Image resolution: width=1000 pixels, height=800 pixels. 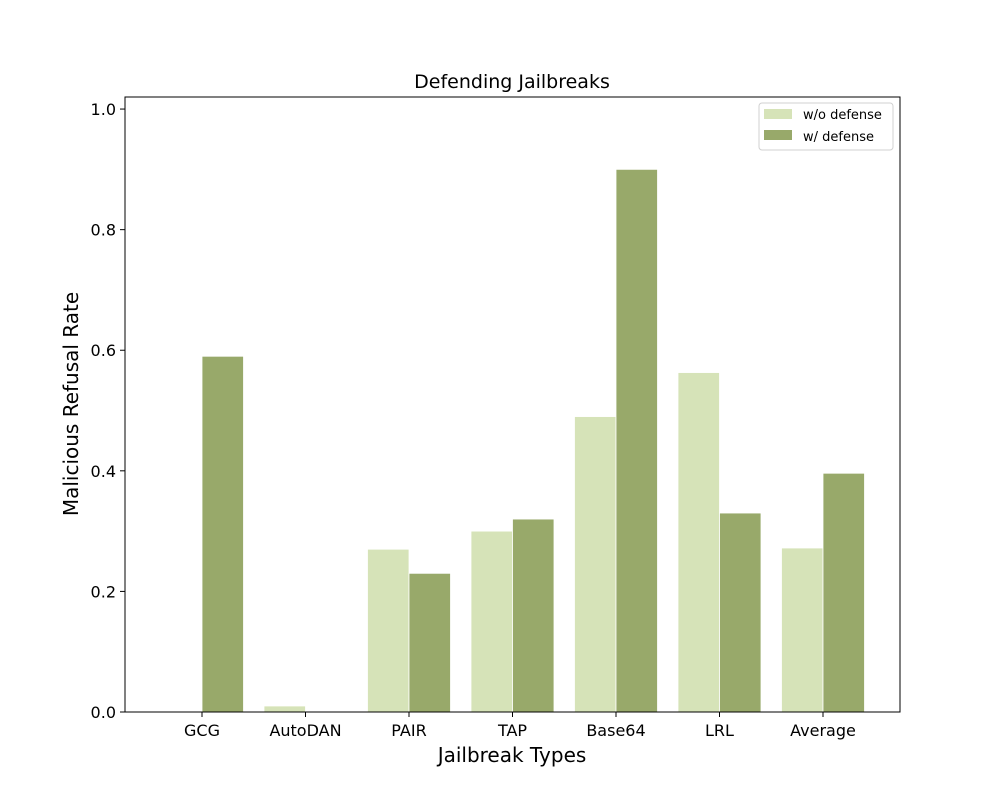 What do you see at coordinates (103, 230) in the screenshot?
I see `y-tick-label: 0.8` at bounding box center [103, 230].